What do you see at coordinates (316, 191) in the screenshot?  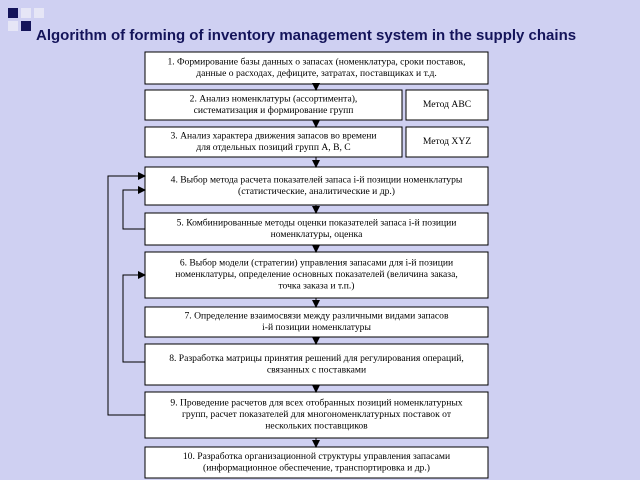 I see `step-text: (статистические, аналитические и др.)` at bounding box center [316, 191].